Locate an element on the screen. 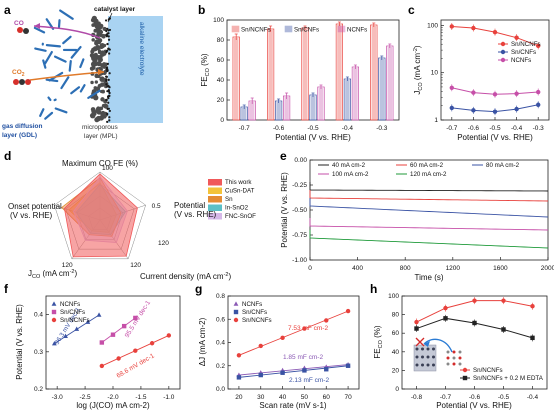 The image size is (554, 417). h-inset-arrowhead is located at coordinates (427, 344).